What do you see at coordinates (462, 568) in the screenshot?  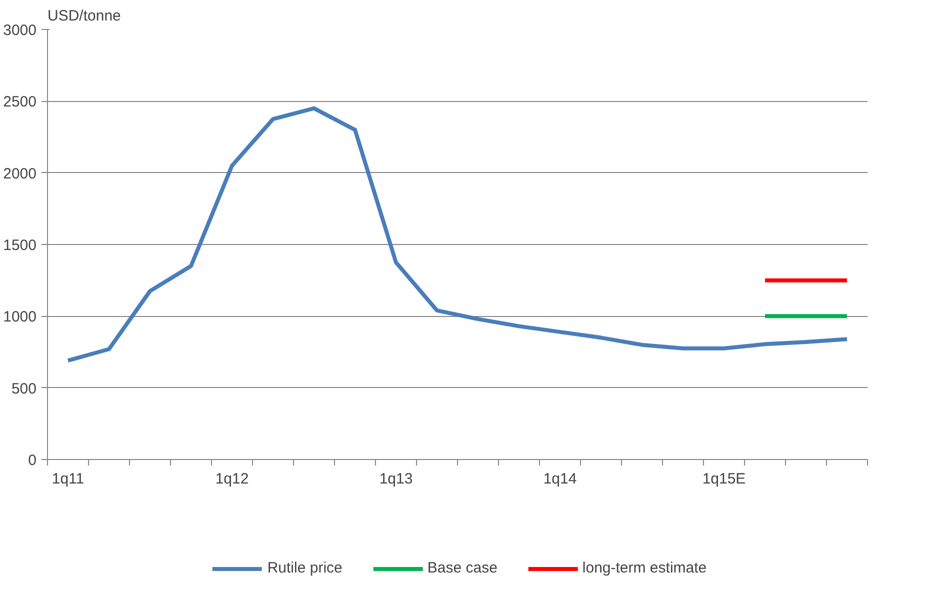 I see `legend-label: Base case` at bounding box center [462, 568].